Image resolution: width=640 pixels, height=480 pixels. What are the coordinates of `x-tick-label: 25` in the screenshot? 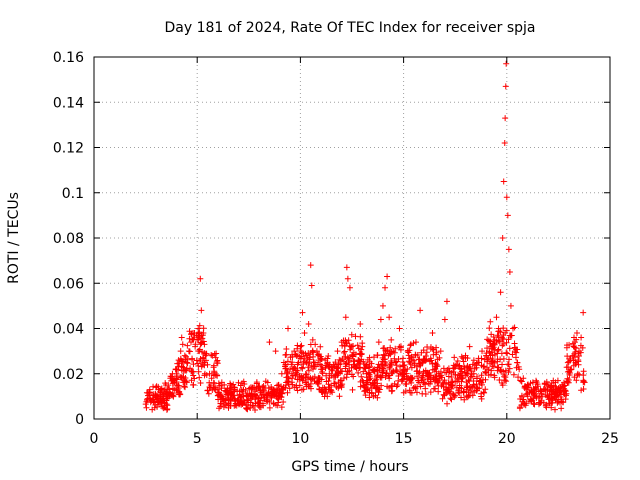 It's located at (610, 439).